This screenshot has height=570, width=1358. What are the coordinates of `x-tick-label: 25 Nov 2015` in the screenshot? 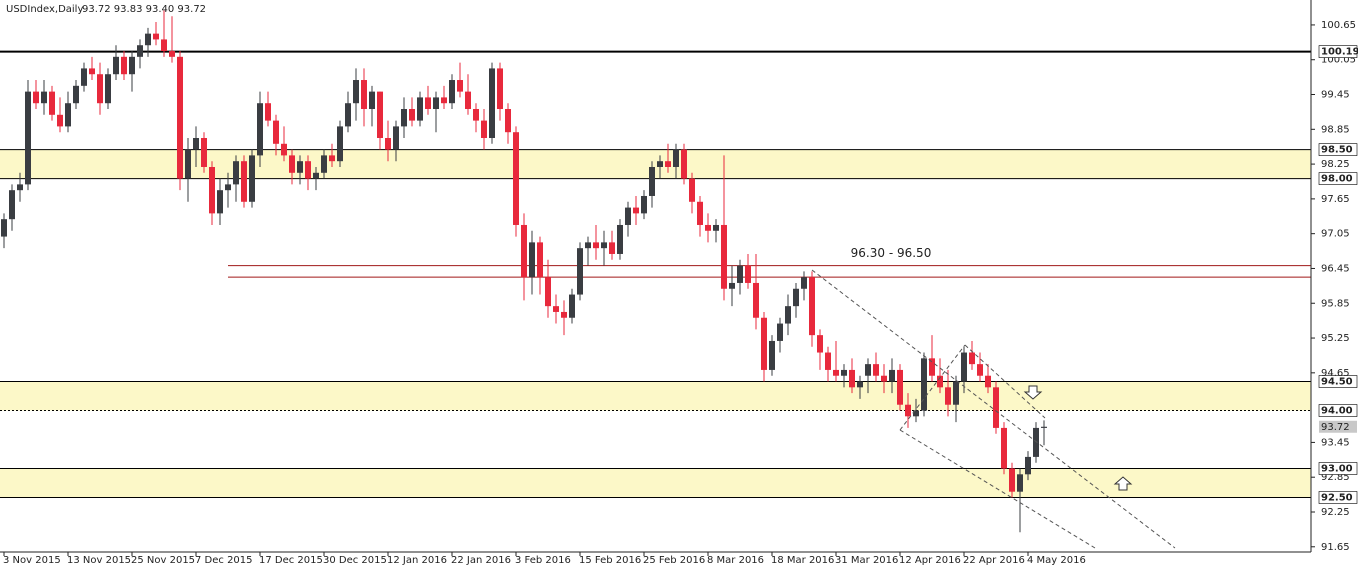 It's located at (163, 560).